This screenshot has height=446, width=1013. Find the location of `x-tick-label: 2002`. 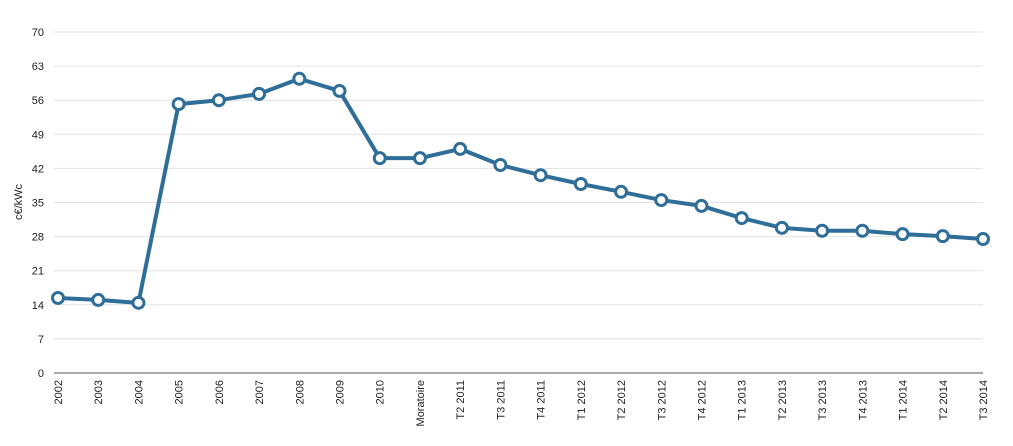

x-tick-label: 2002 is located at coordinates (59, 392).